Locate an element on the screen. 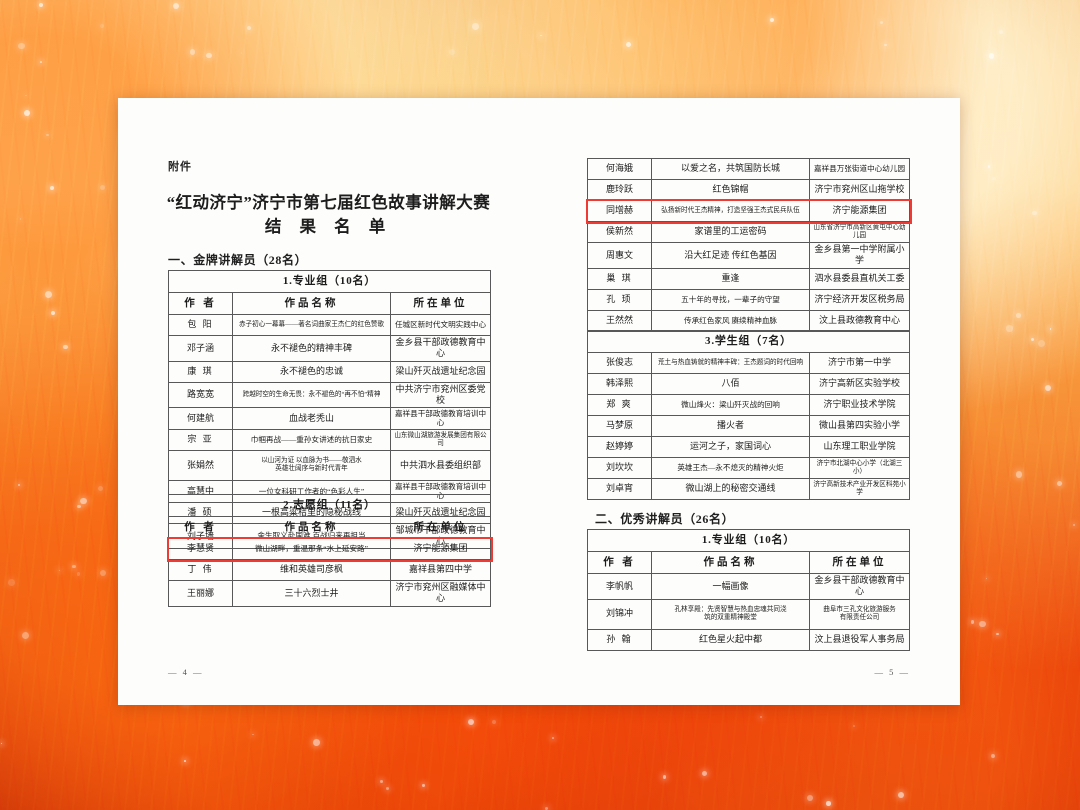 The image size is (1080, 810). cell-unit: 微山县第四实验小学 is located at coordinates (859, 426).